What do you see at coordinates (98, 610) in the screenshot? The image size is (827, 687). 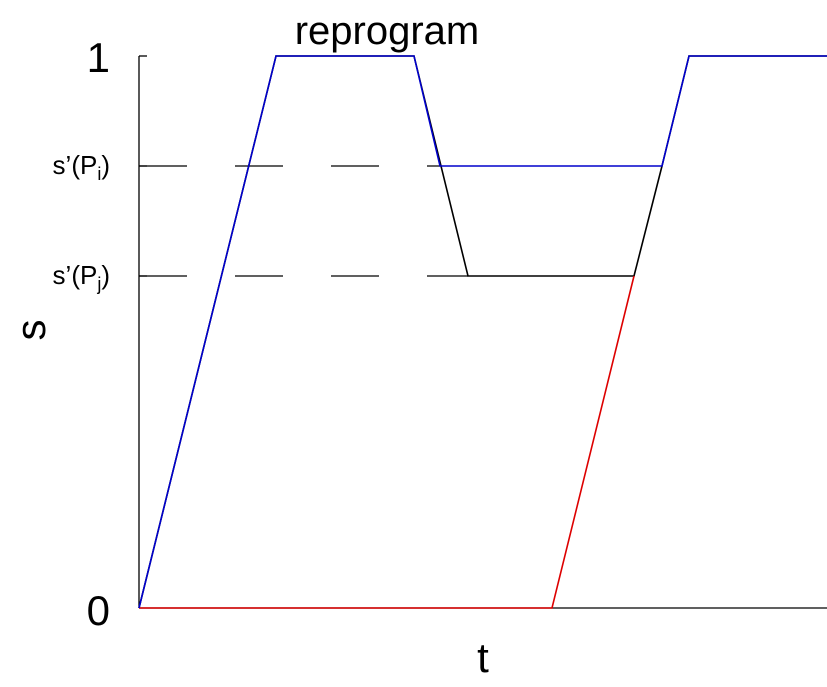 I see `tick-label-zero: 0` at bounding box center [98, 610].